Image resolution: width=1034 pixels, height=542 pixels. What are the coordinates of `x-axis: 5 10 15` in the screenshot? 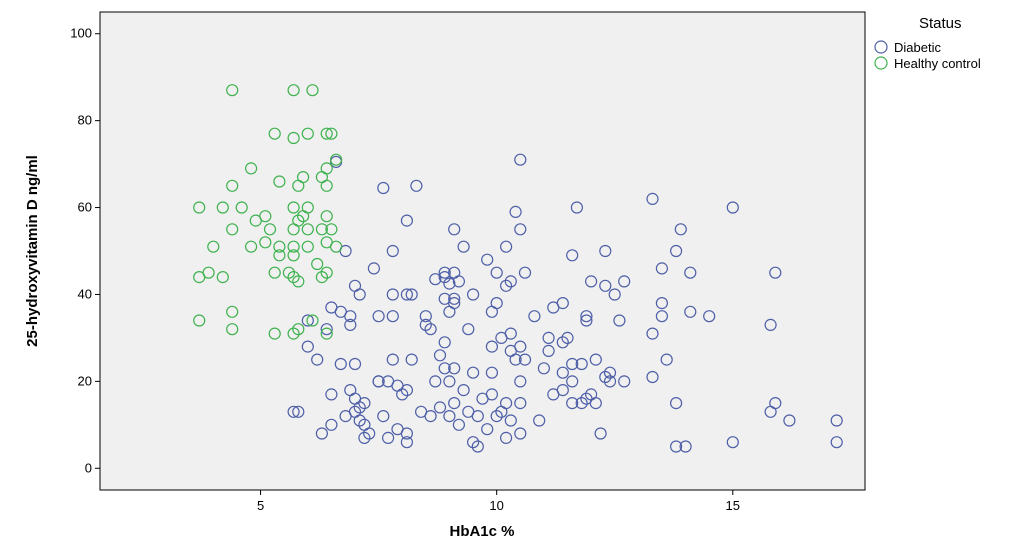 It's located at (498, 501).